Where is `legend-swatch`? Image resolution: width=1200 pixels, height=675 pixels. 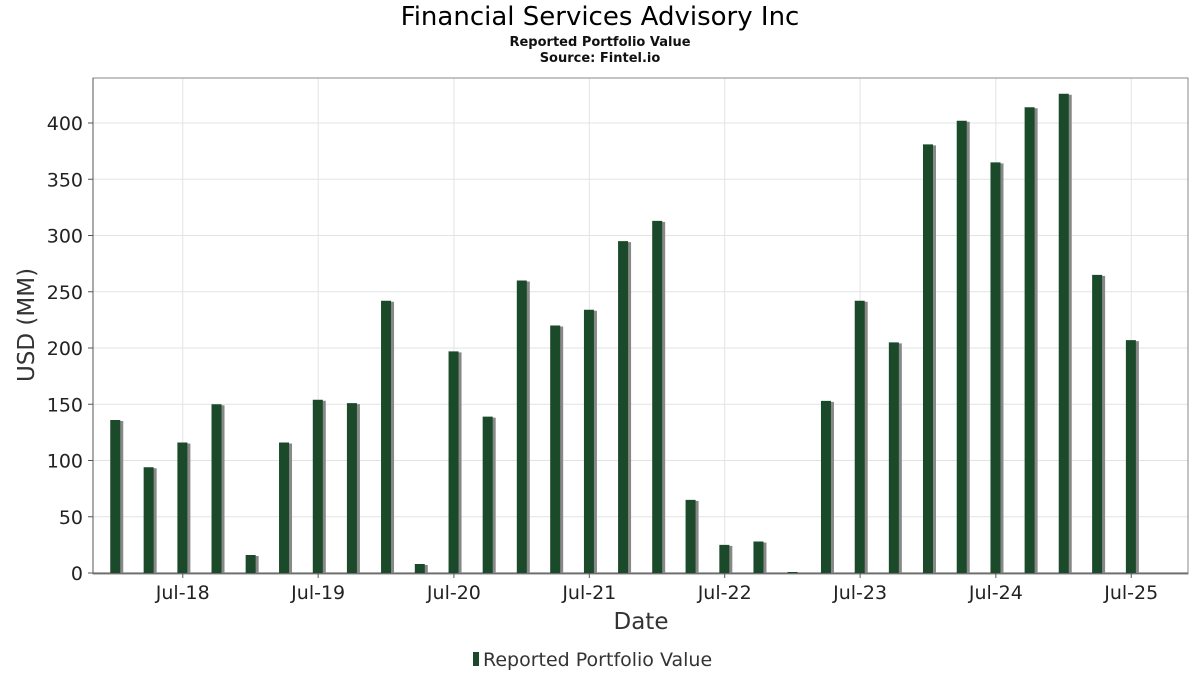
legend-swatch is located at coordinates (476, 659).